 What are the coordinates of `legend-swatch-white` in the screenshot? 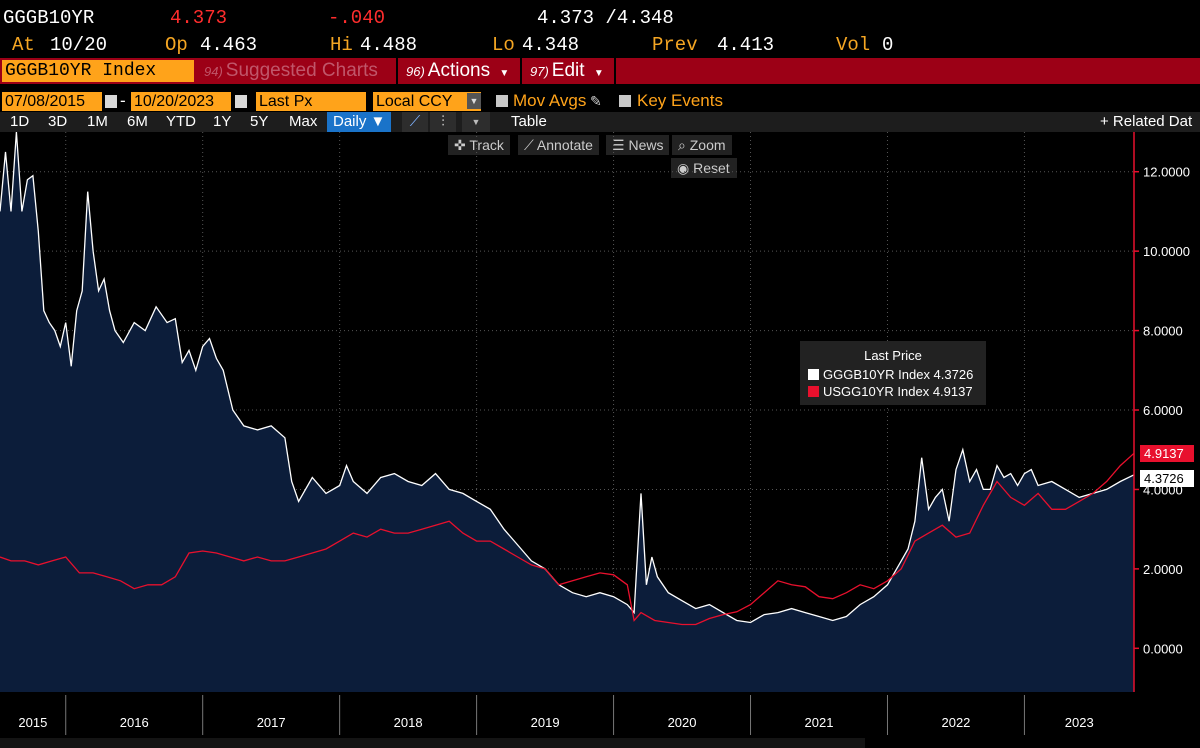 It's located at (813, 374).